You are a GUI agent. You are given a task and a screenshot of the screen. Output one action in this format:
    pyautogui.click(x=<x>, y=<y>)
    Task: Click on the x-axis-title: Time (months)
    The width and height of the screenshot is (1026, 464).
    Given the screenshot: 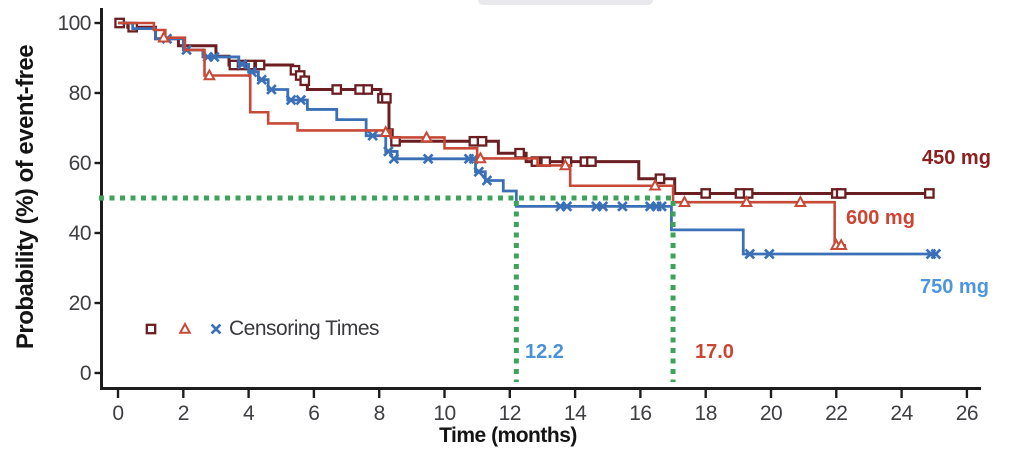 What is the action you would take?
    pyautogui.click(x=508, y=435)
    